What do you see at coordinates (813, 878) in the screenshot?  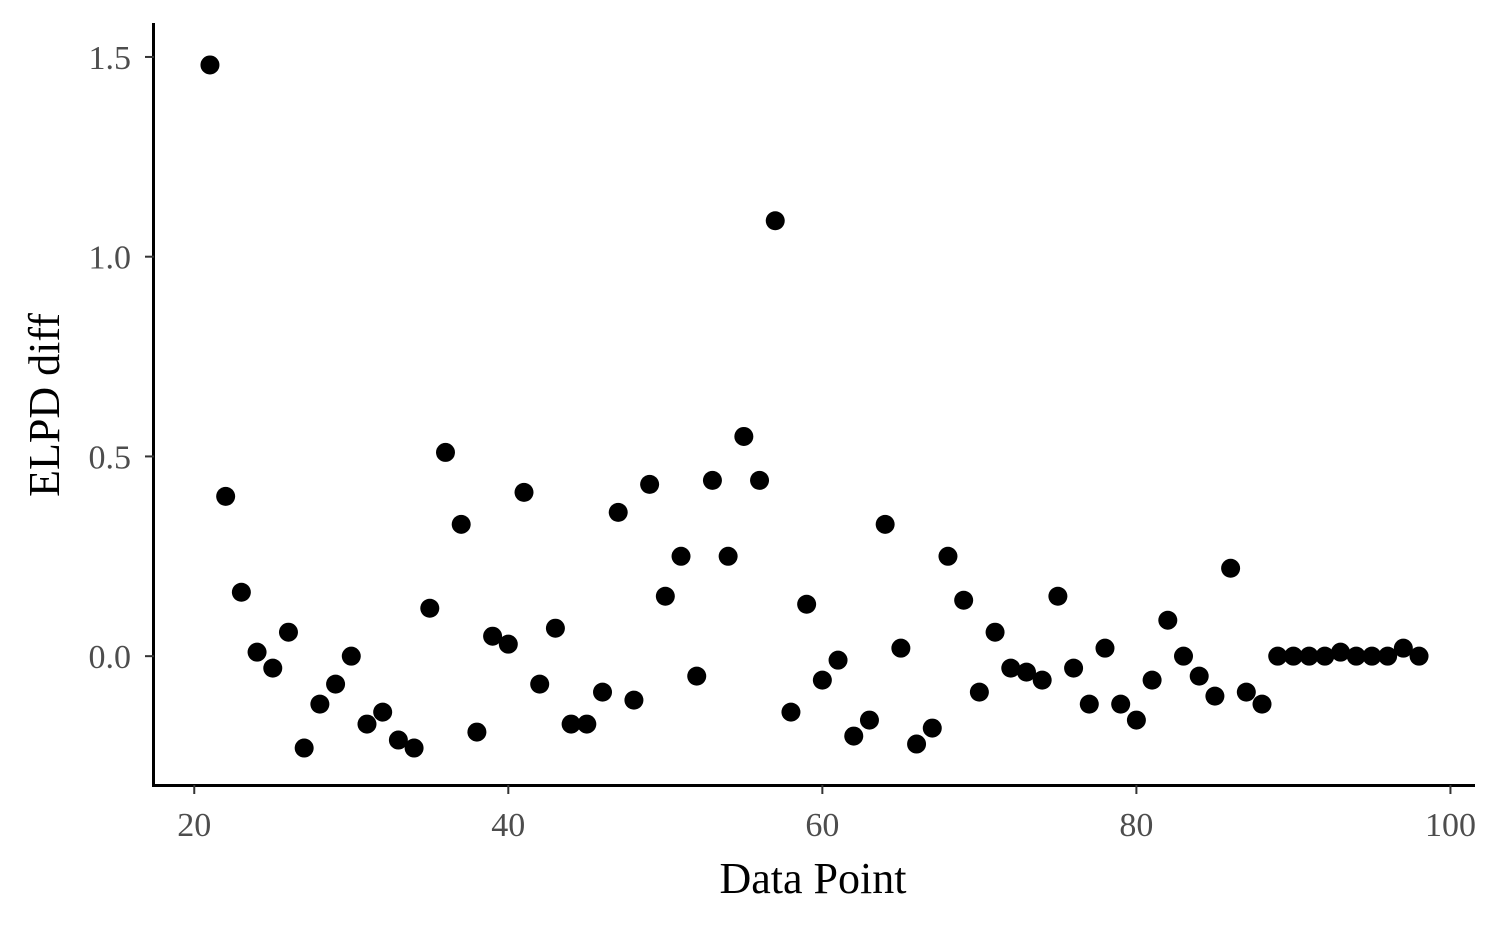 I see `x-axis-title: Data Point` at bounding box center [813, 878].